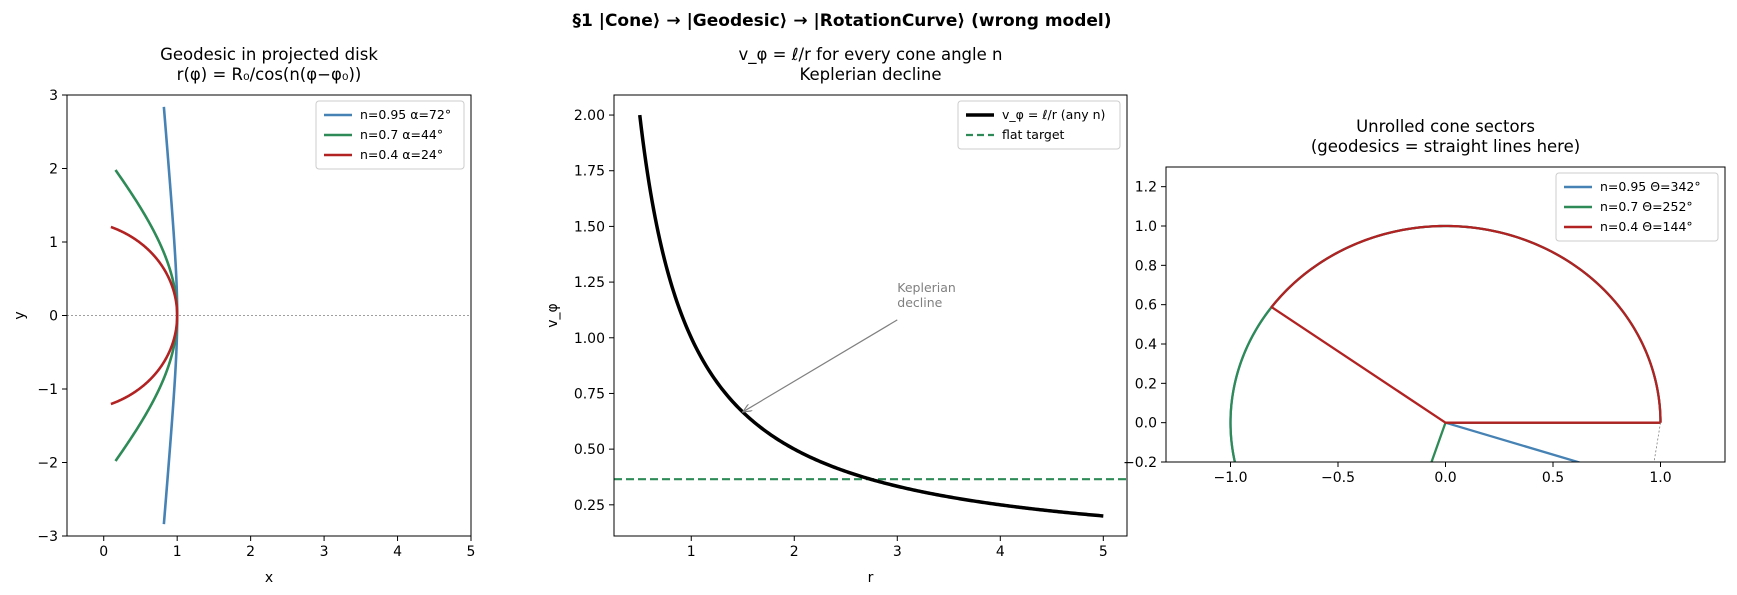  Describe the element at coordinates (589, 227) in the screenshot. I see `y-tick-label: 1.50` at that location.